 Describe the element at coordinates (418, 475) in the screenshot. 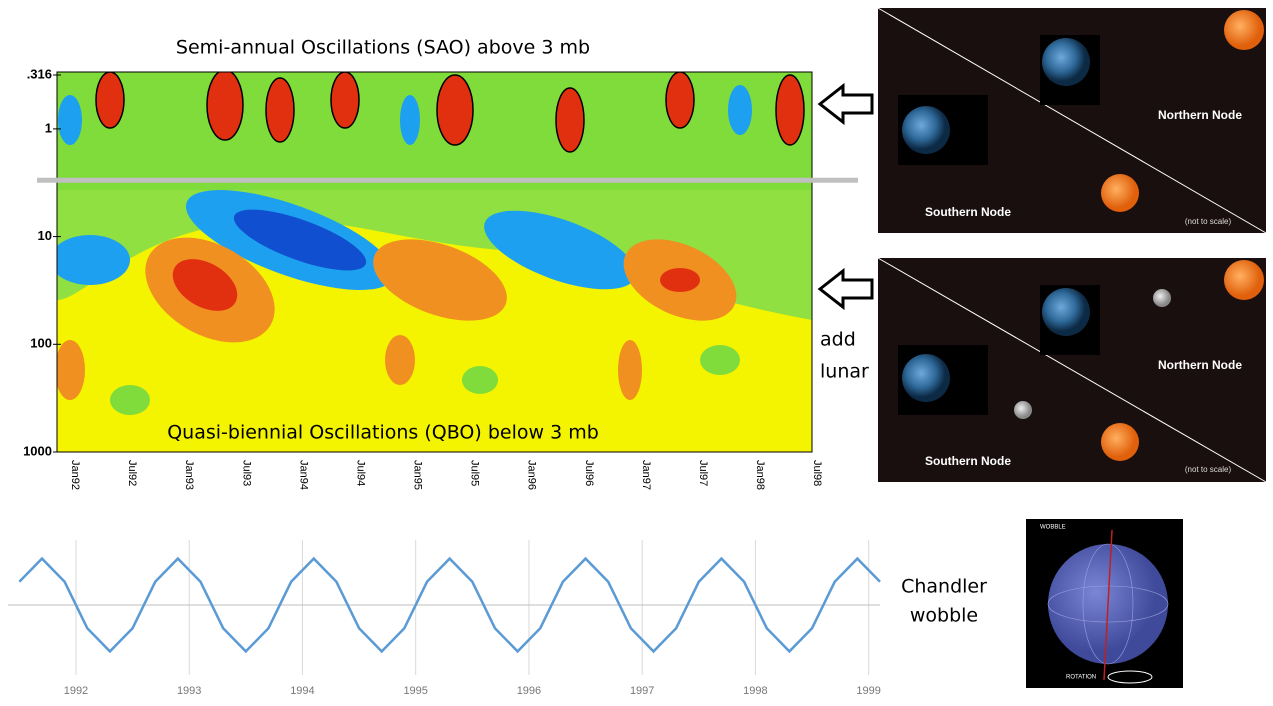

I see `x-tick-label: Jan95` at that location.